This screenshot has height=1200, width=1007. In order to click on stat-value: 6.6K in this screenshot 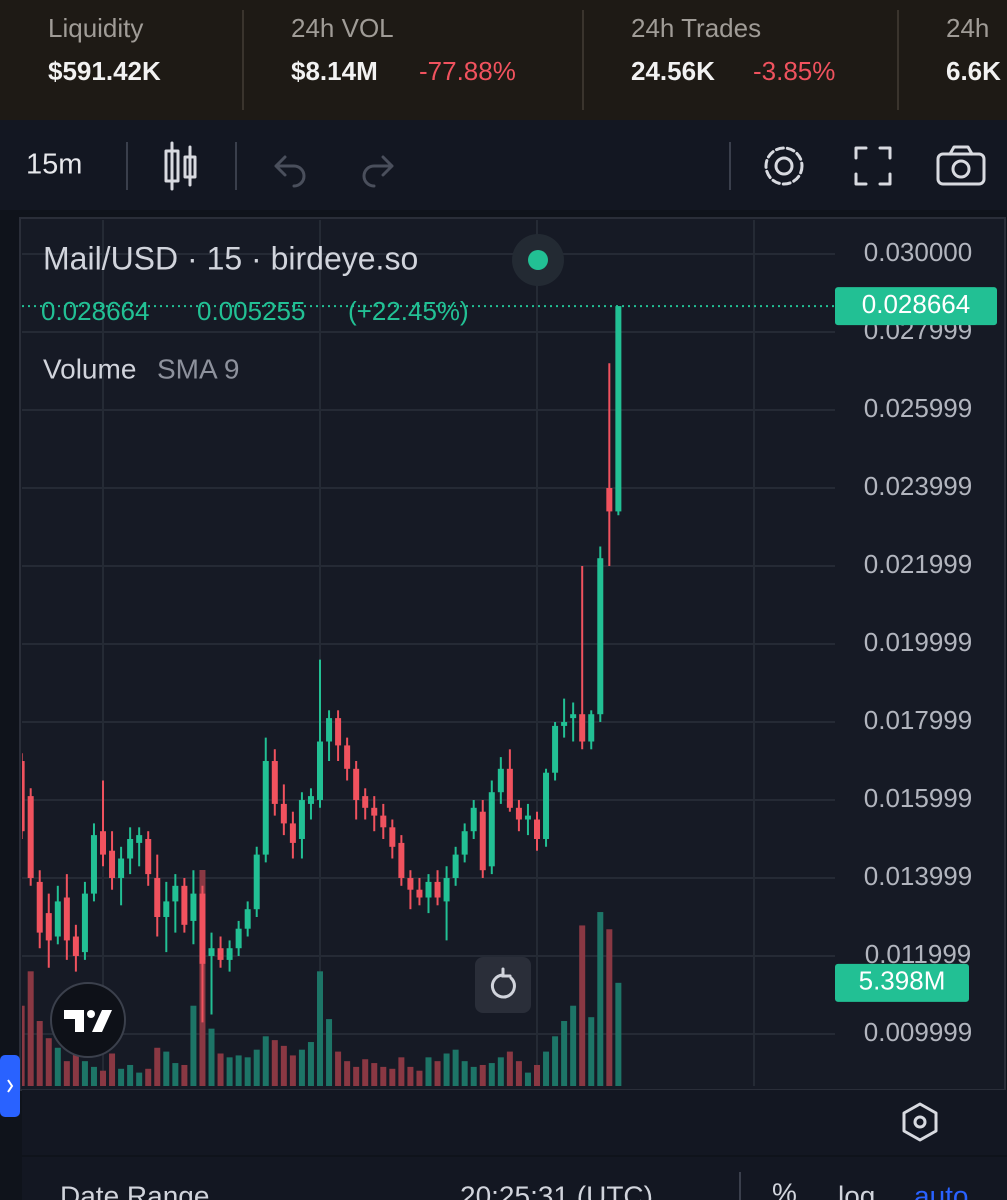, I will do `click(973, 71)`.